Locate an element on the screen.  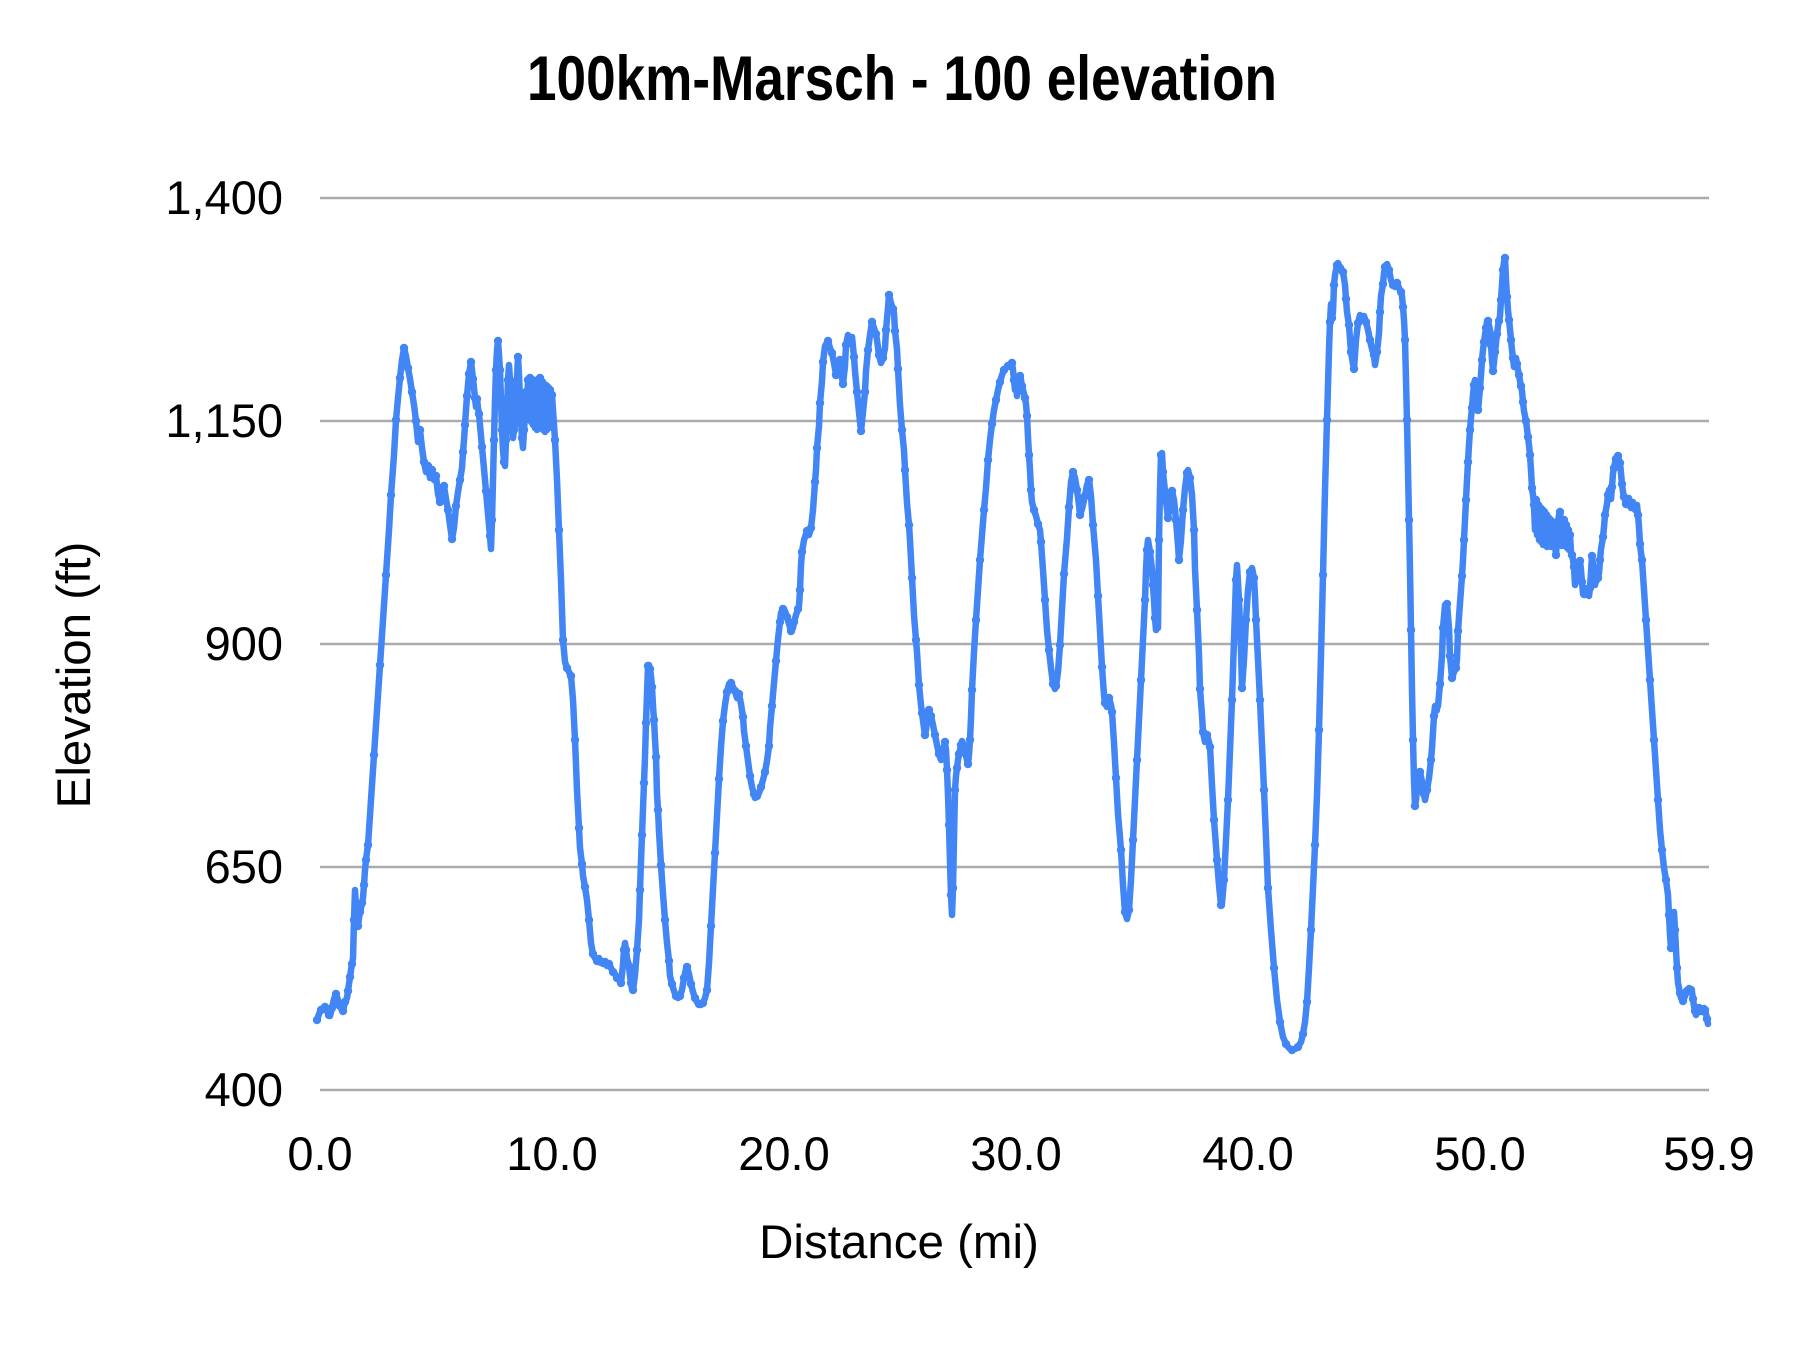
svg-text: 650 is located at coordinates (244, 866).